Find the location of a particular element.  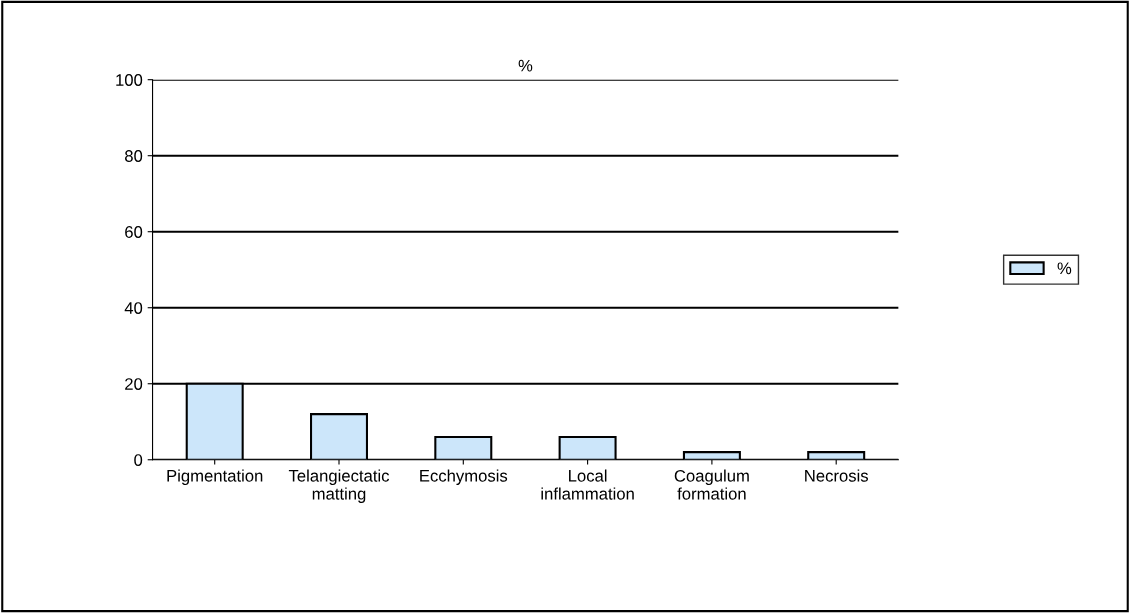

y-tick-label: 80 is located at coordinates (134, 156).